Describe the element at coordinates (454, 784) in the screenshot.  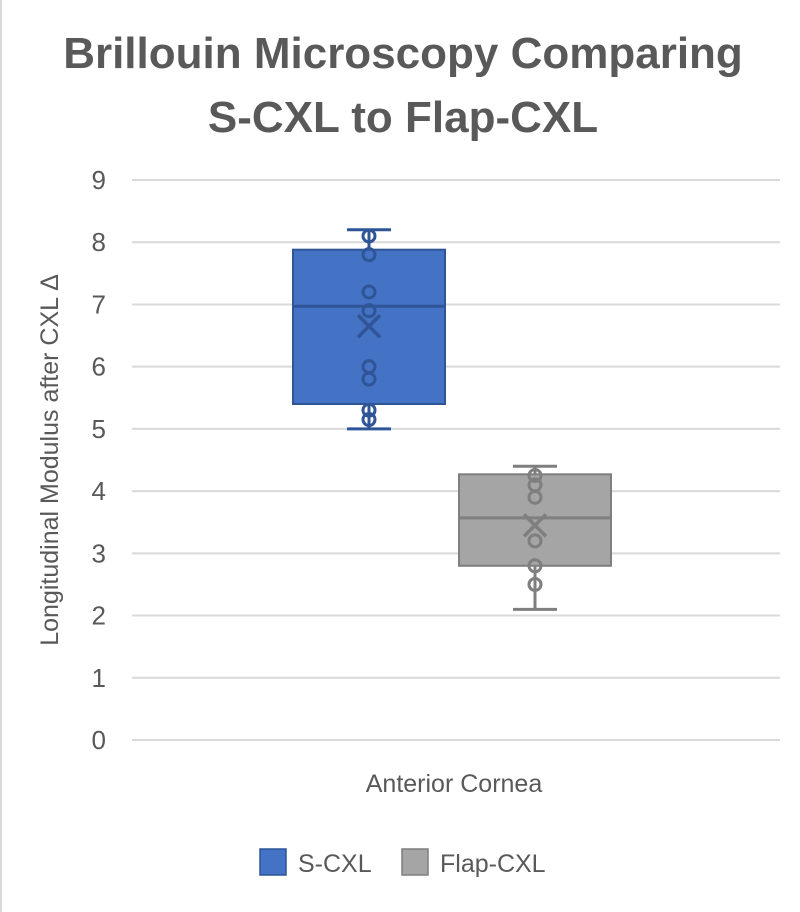
I see `x-axis-category-label: Anterior Cornea` at that location.